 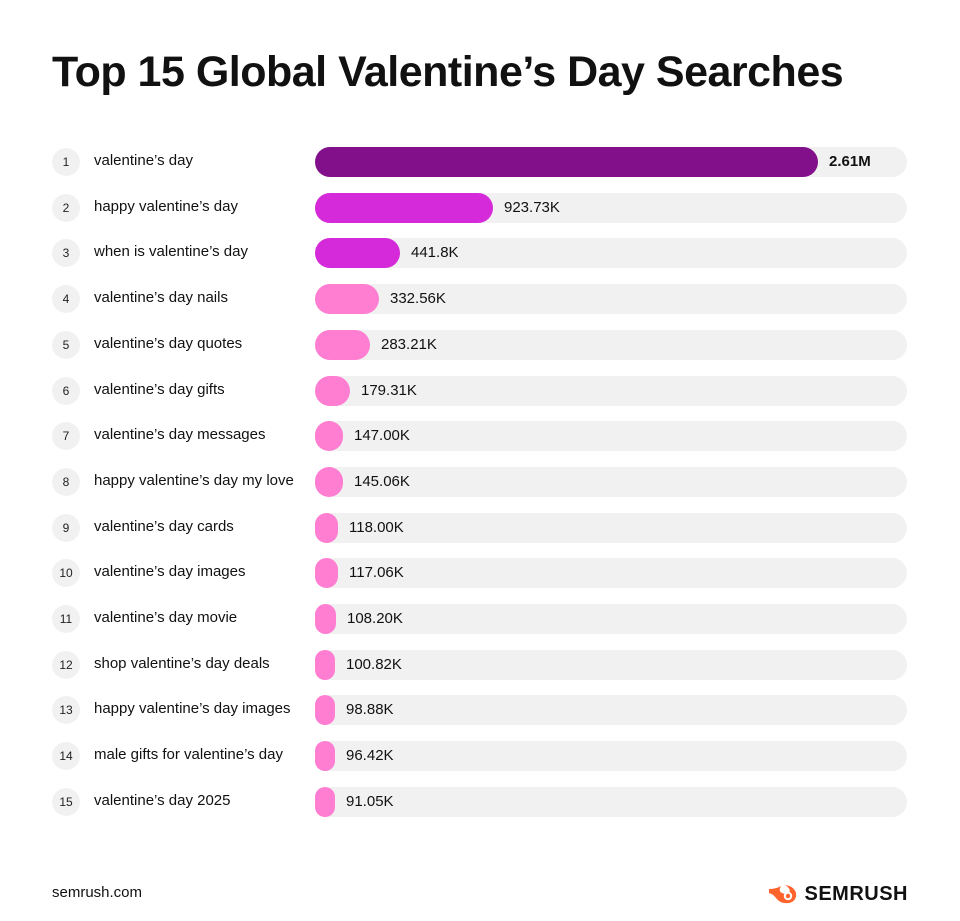 I want to click on semrush-logo: SEMRUSH, so click(x=838, y=894).